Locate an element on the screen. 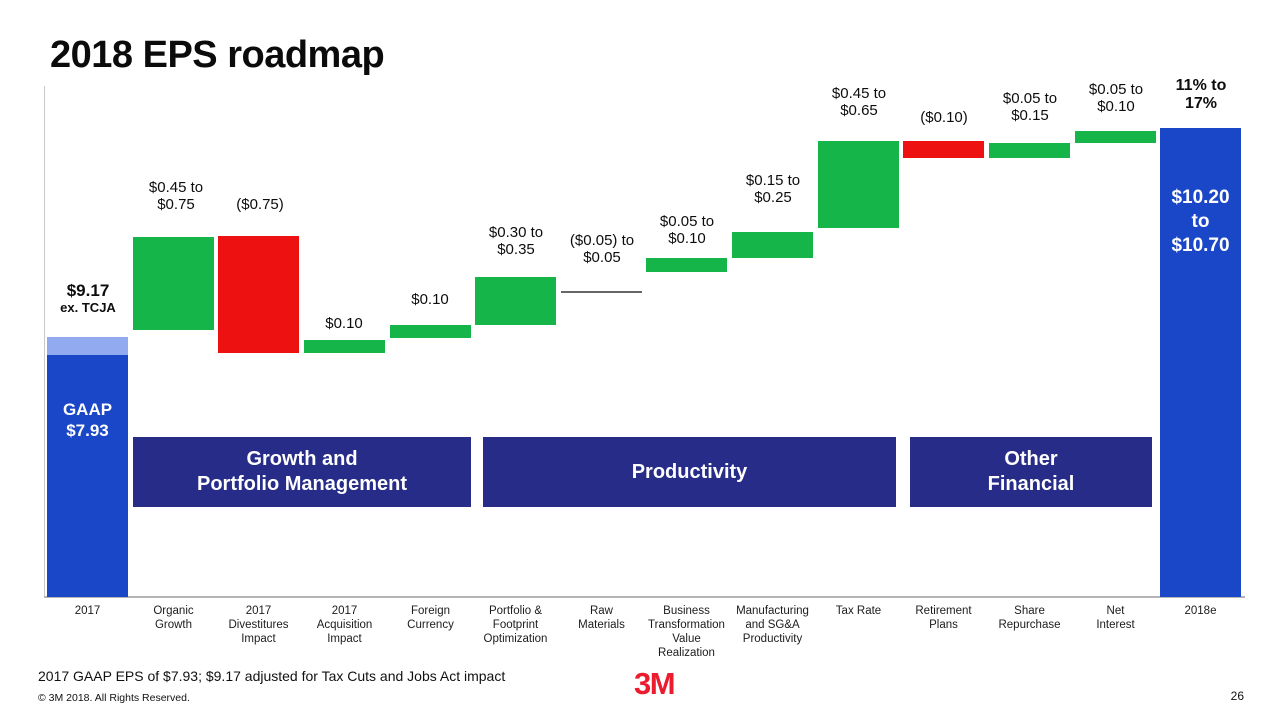 This screenshot has width=1280, height=720. axis-label-retirement-plans: Retirement Plans is located at coordinates (943, 618).